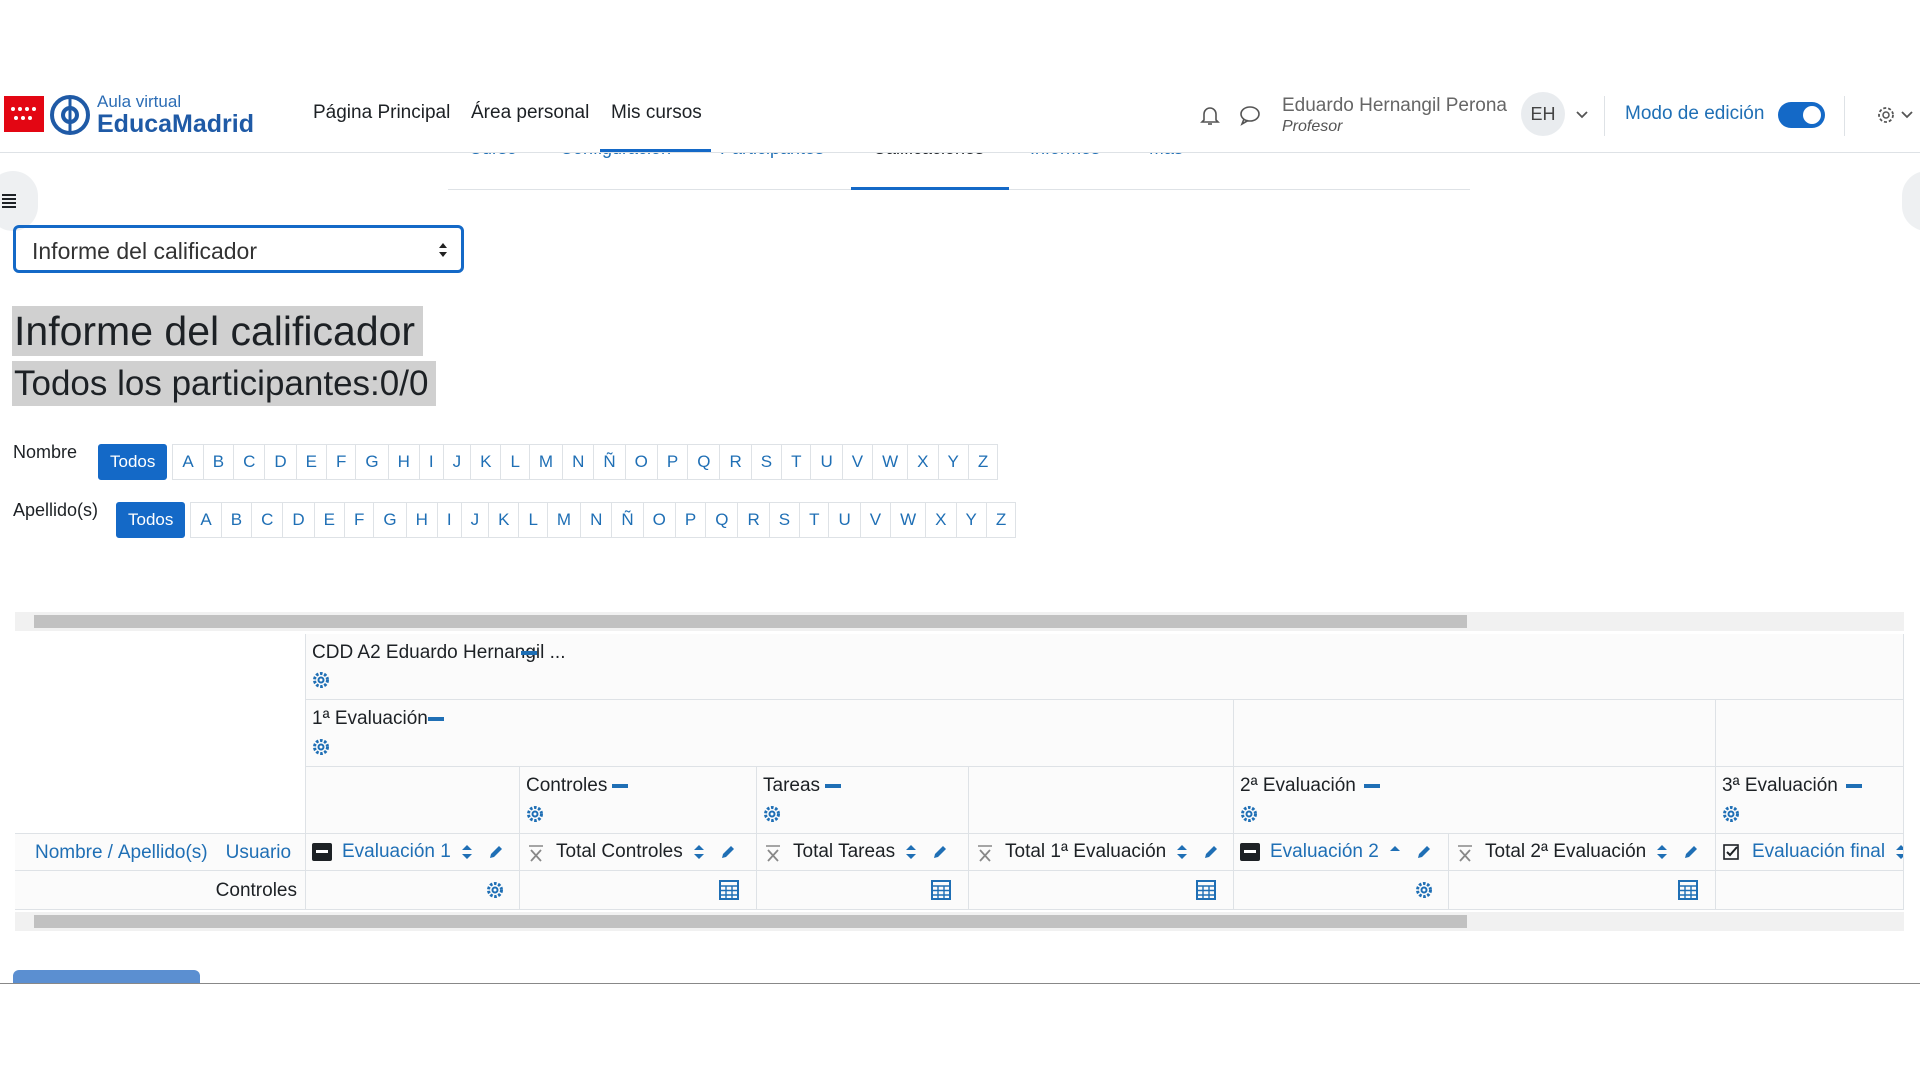 Image resolution: width=1920 pixels, height=1080 pixels. I want to click on nav-link: Mis cursos, so click(656, 112).